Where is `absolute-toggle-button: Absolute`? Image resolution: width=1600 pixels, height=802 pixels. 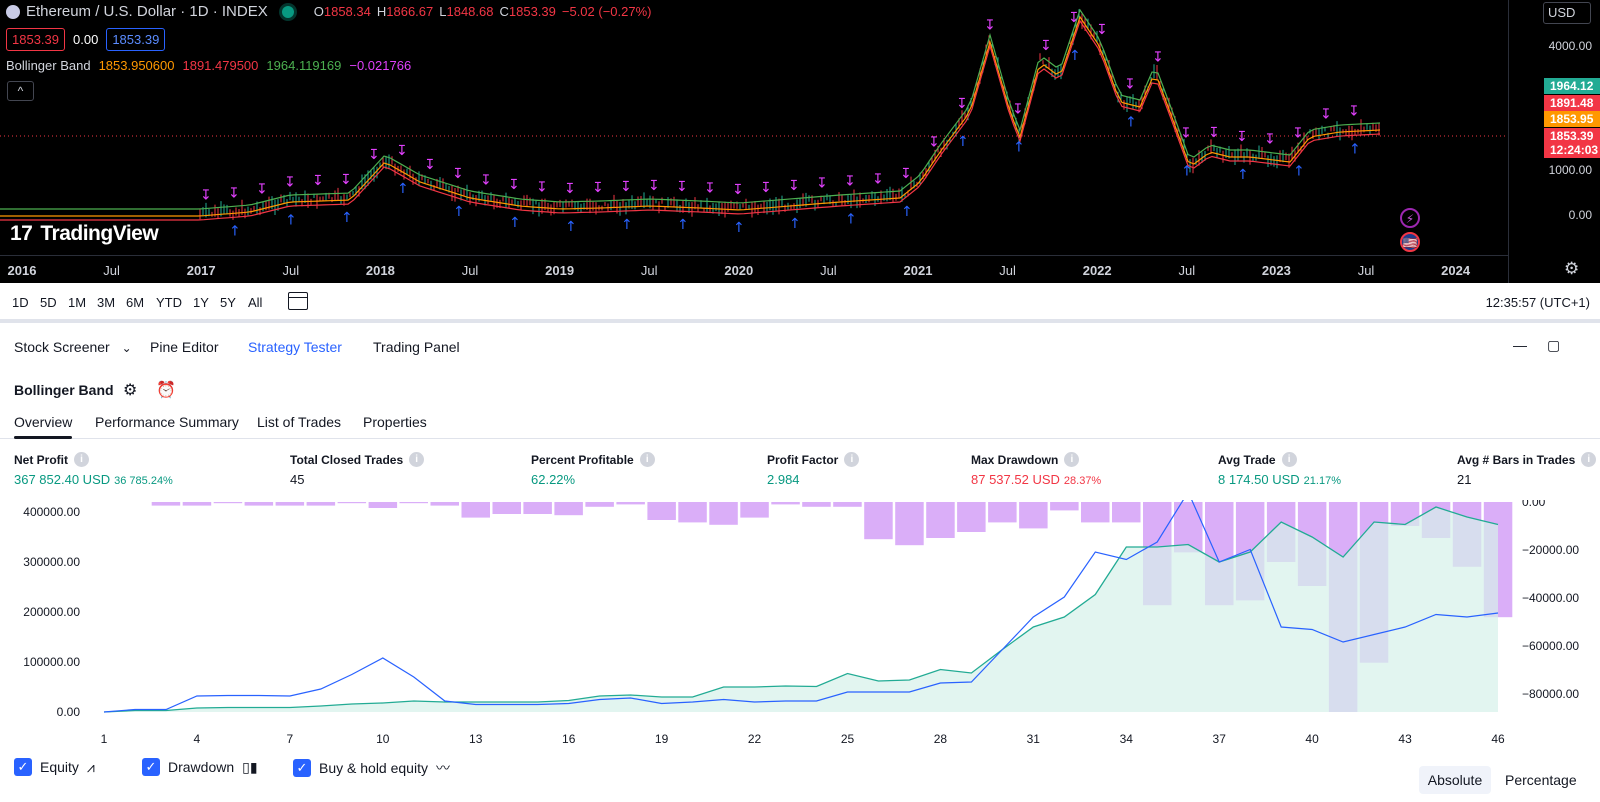 absolute-toggle-button: Absolute is located at coordinates (1455, 780).